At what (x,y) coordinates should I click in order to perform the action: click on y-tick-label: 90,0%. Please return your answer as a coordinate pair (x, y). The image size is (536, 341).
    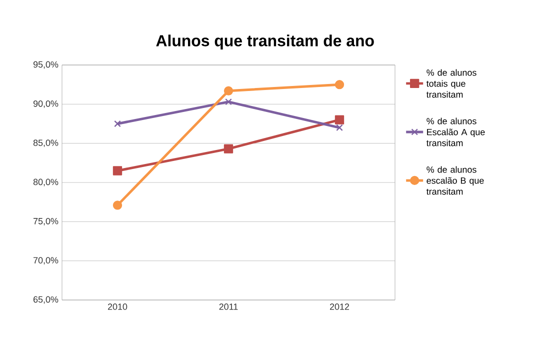
    Looking at the image, I should click on (45, 104).